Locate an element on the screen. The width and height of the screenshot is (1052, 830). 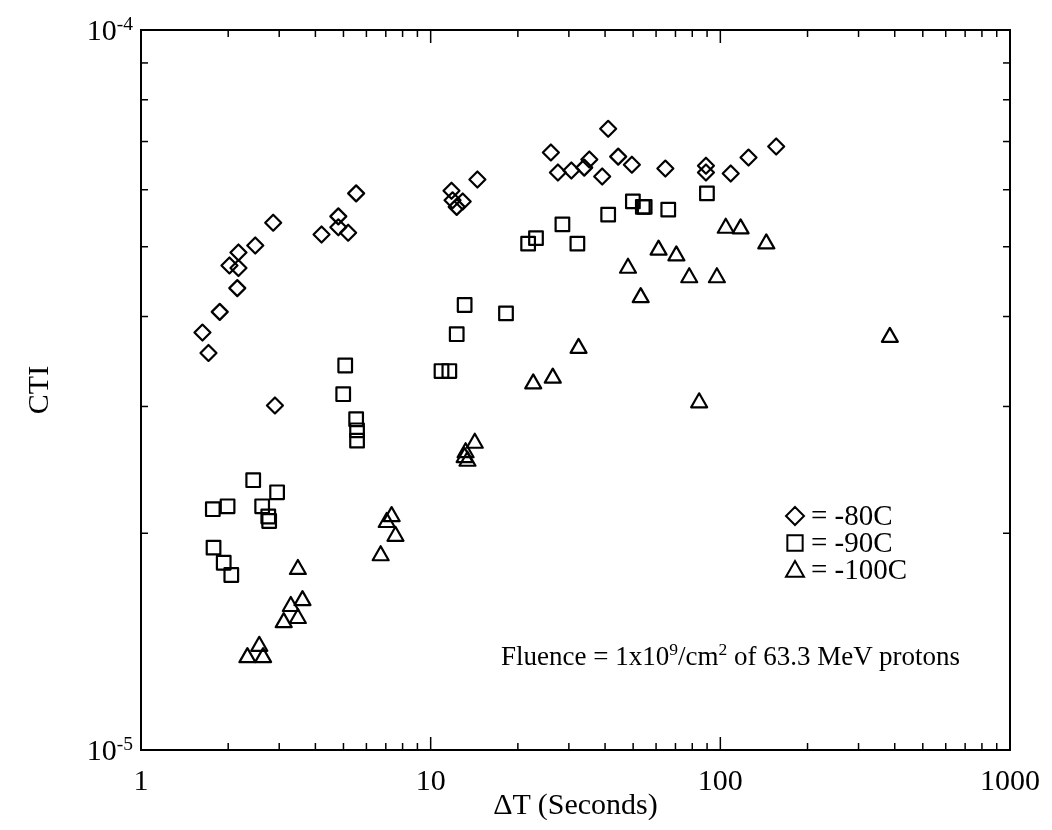
x-tick-label: 1000 is located at coordinates (1010, 779).